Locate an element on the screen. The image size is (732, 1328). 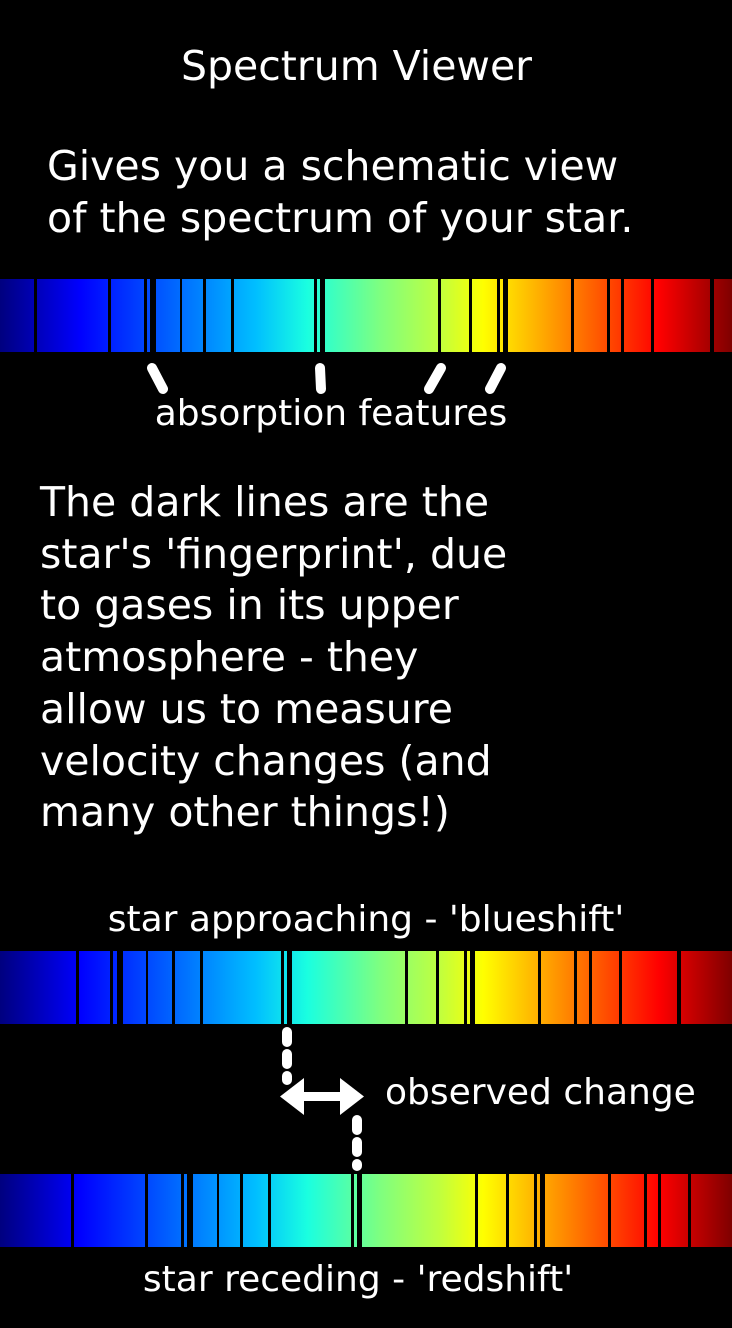
page-title: Spectrum Viewer is located at coordinates (356, 66).